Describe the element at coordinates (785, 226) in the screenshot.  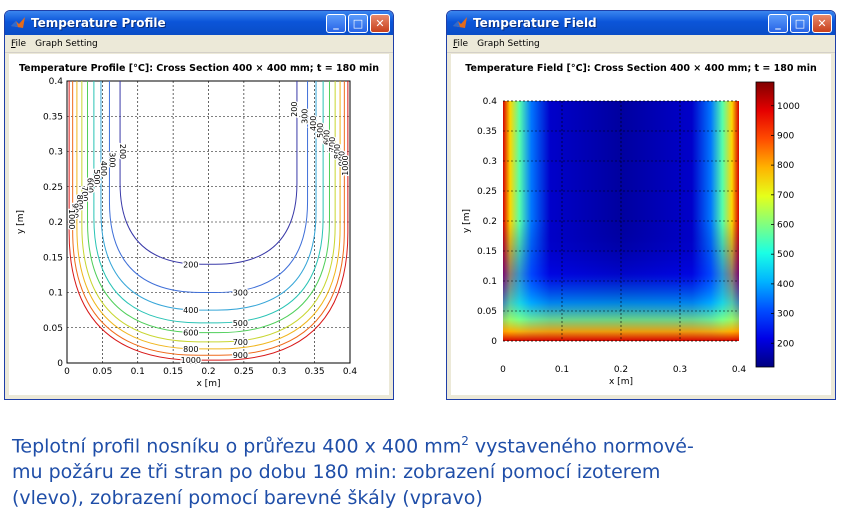
I see `colorbar-tick-label: 600` at that location.